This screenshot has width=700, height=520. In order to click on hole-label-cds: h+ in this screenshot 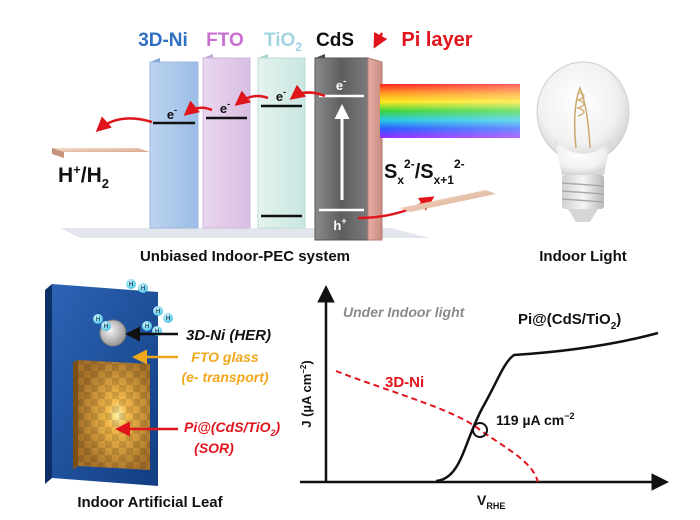, I will do `click(339, 224)`.